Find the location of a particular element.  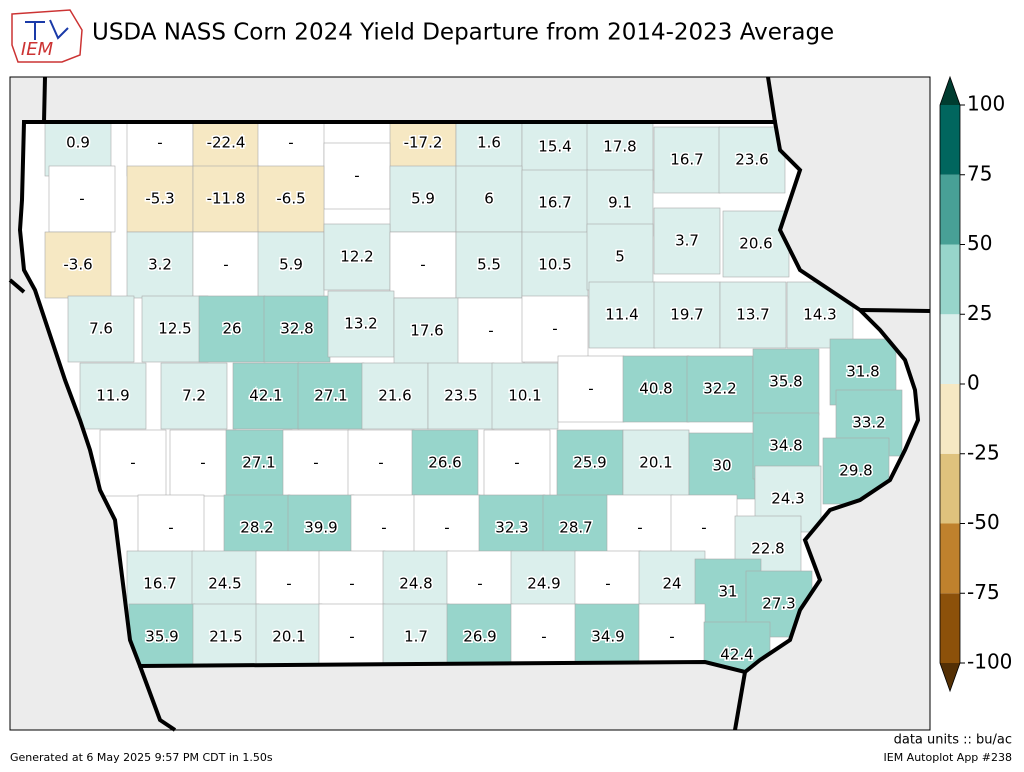

county-label: 28.7 is located at coordinates (575, 528).